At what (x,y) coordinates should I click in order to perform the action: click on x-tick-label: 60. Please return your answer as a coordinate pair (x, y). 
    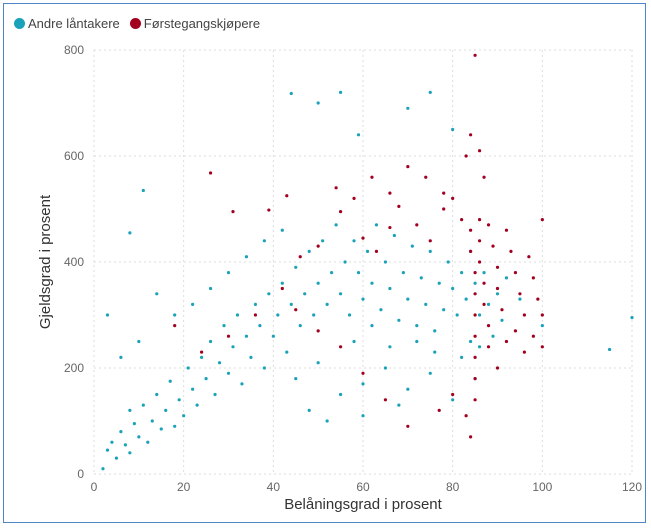
    Looking at the image, I should click on (363, 487).